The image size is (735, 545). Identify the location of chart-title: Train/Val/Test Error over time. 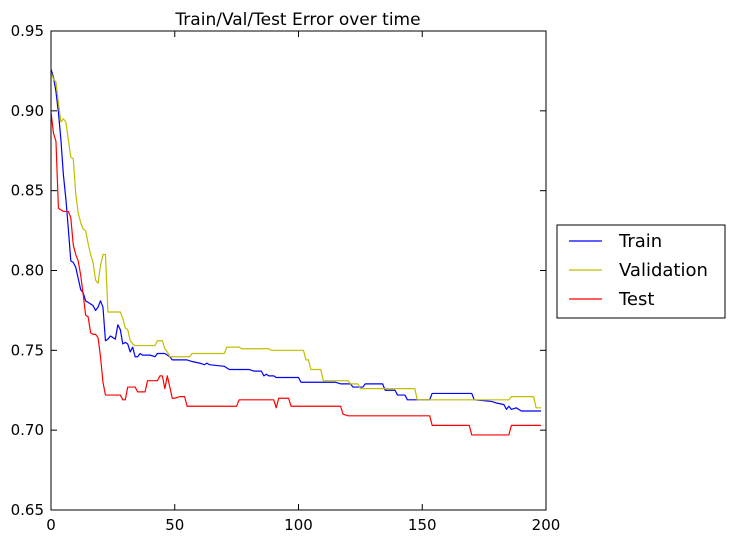
(297, 20).